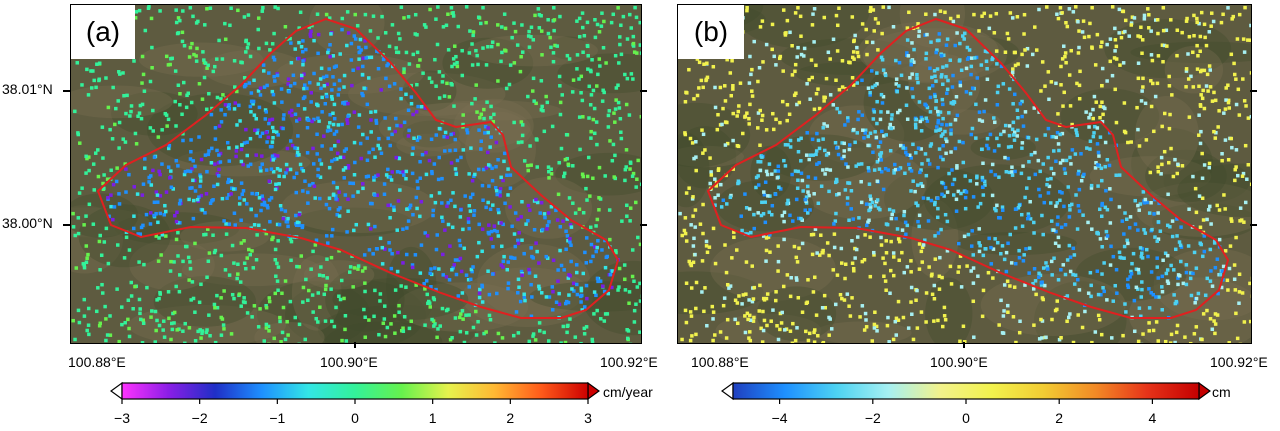  Describe the element at coordinates (711, 32) in the screenshot. I see `panel-label-b: (b)` at that location.